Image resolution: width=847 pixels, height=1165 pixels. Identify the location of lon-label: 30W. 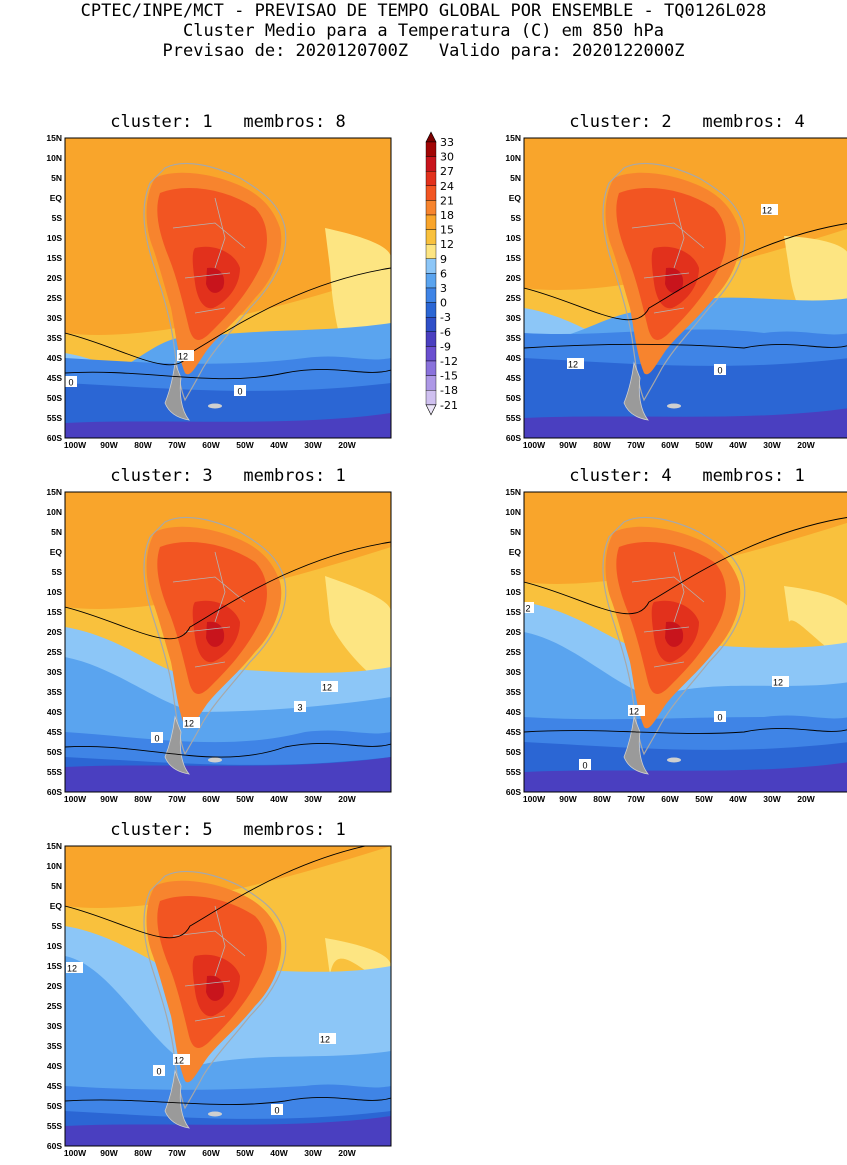
(313, 1153).